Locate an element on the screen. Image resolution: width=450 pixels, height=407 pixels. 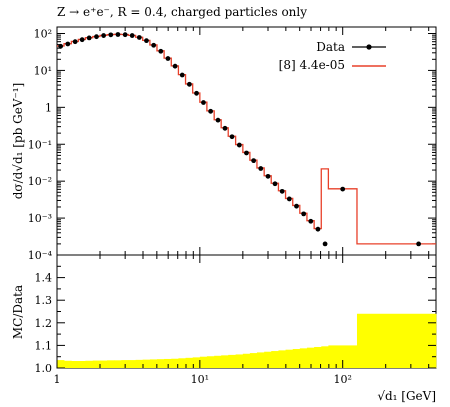
ratio-y-tick-labels: 1.0 1.1 1.2 1.3 1.4 is located at coordinates (44, 323).